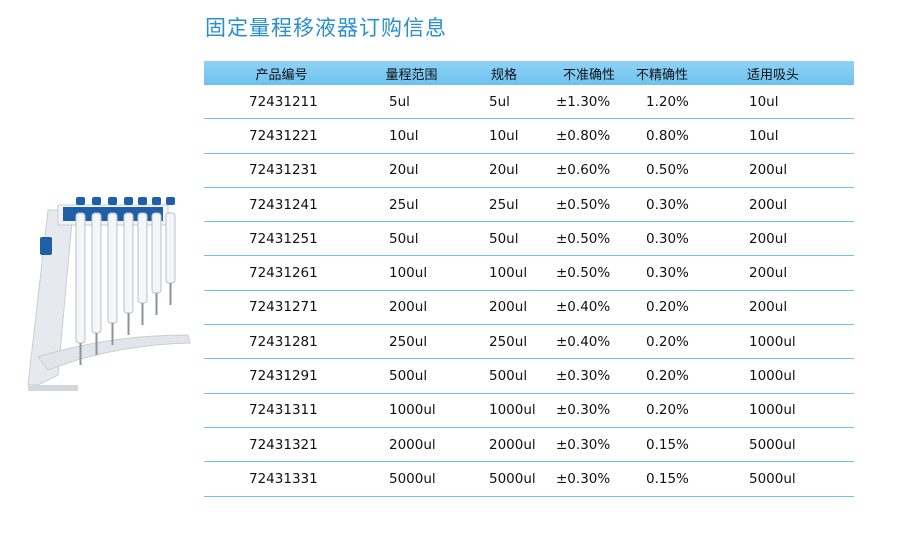 The image size is (900, 546). Describe the element at coordinates (504, 479) in the screenshot. I see `specification-cell: 5000ul` at that location.